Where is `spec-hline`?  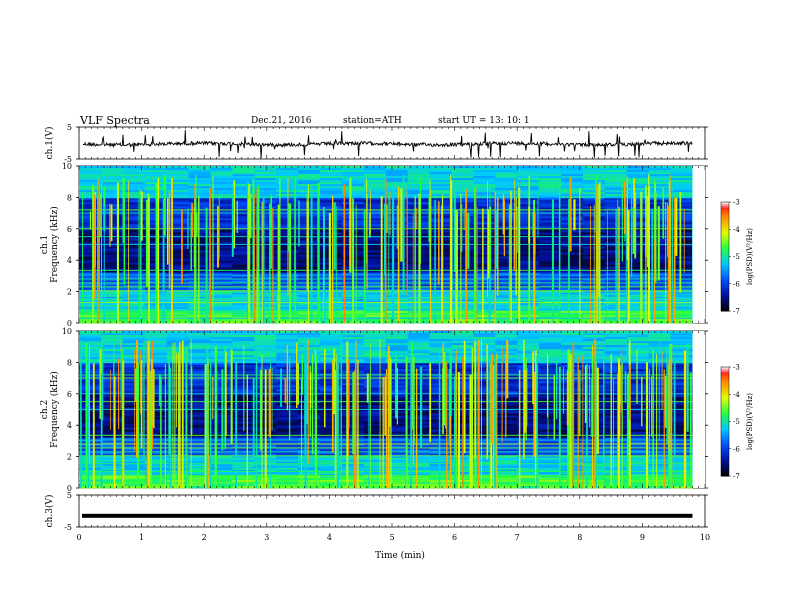 spec-hline is located at coordinates (386, 435).